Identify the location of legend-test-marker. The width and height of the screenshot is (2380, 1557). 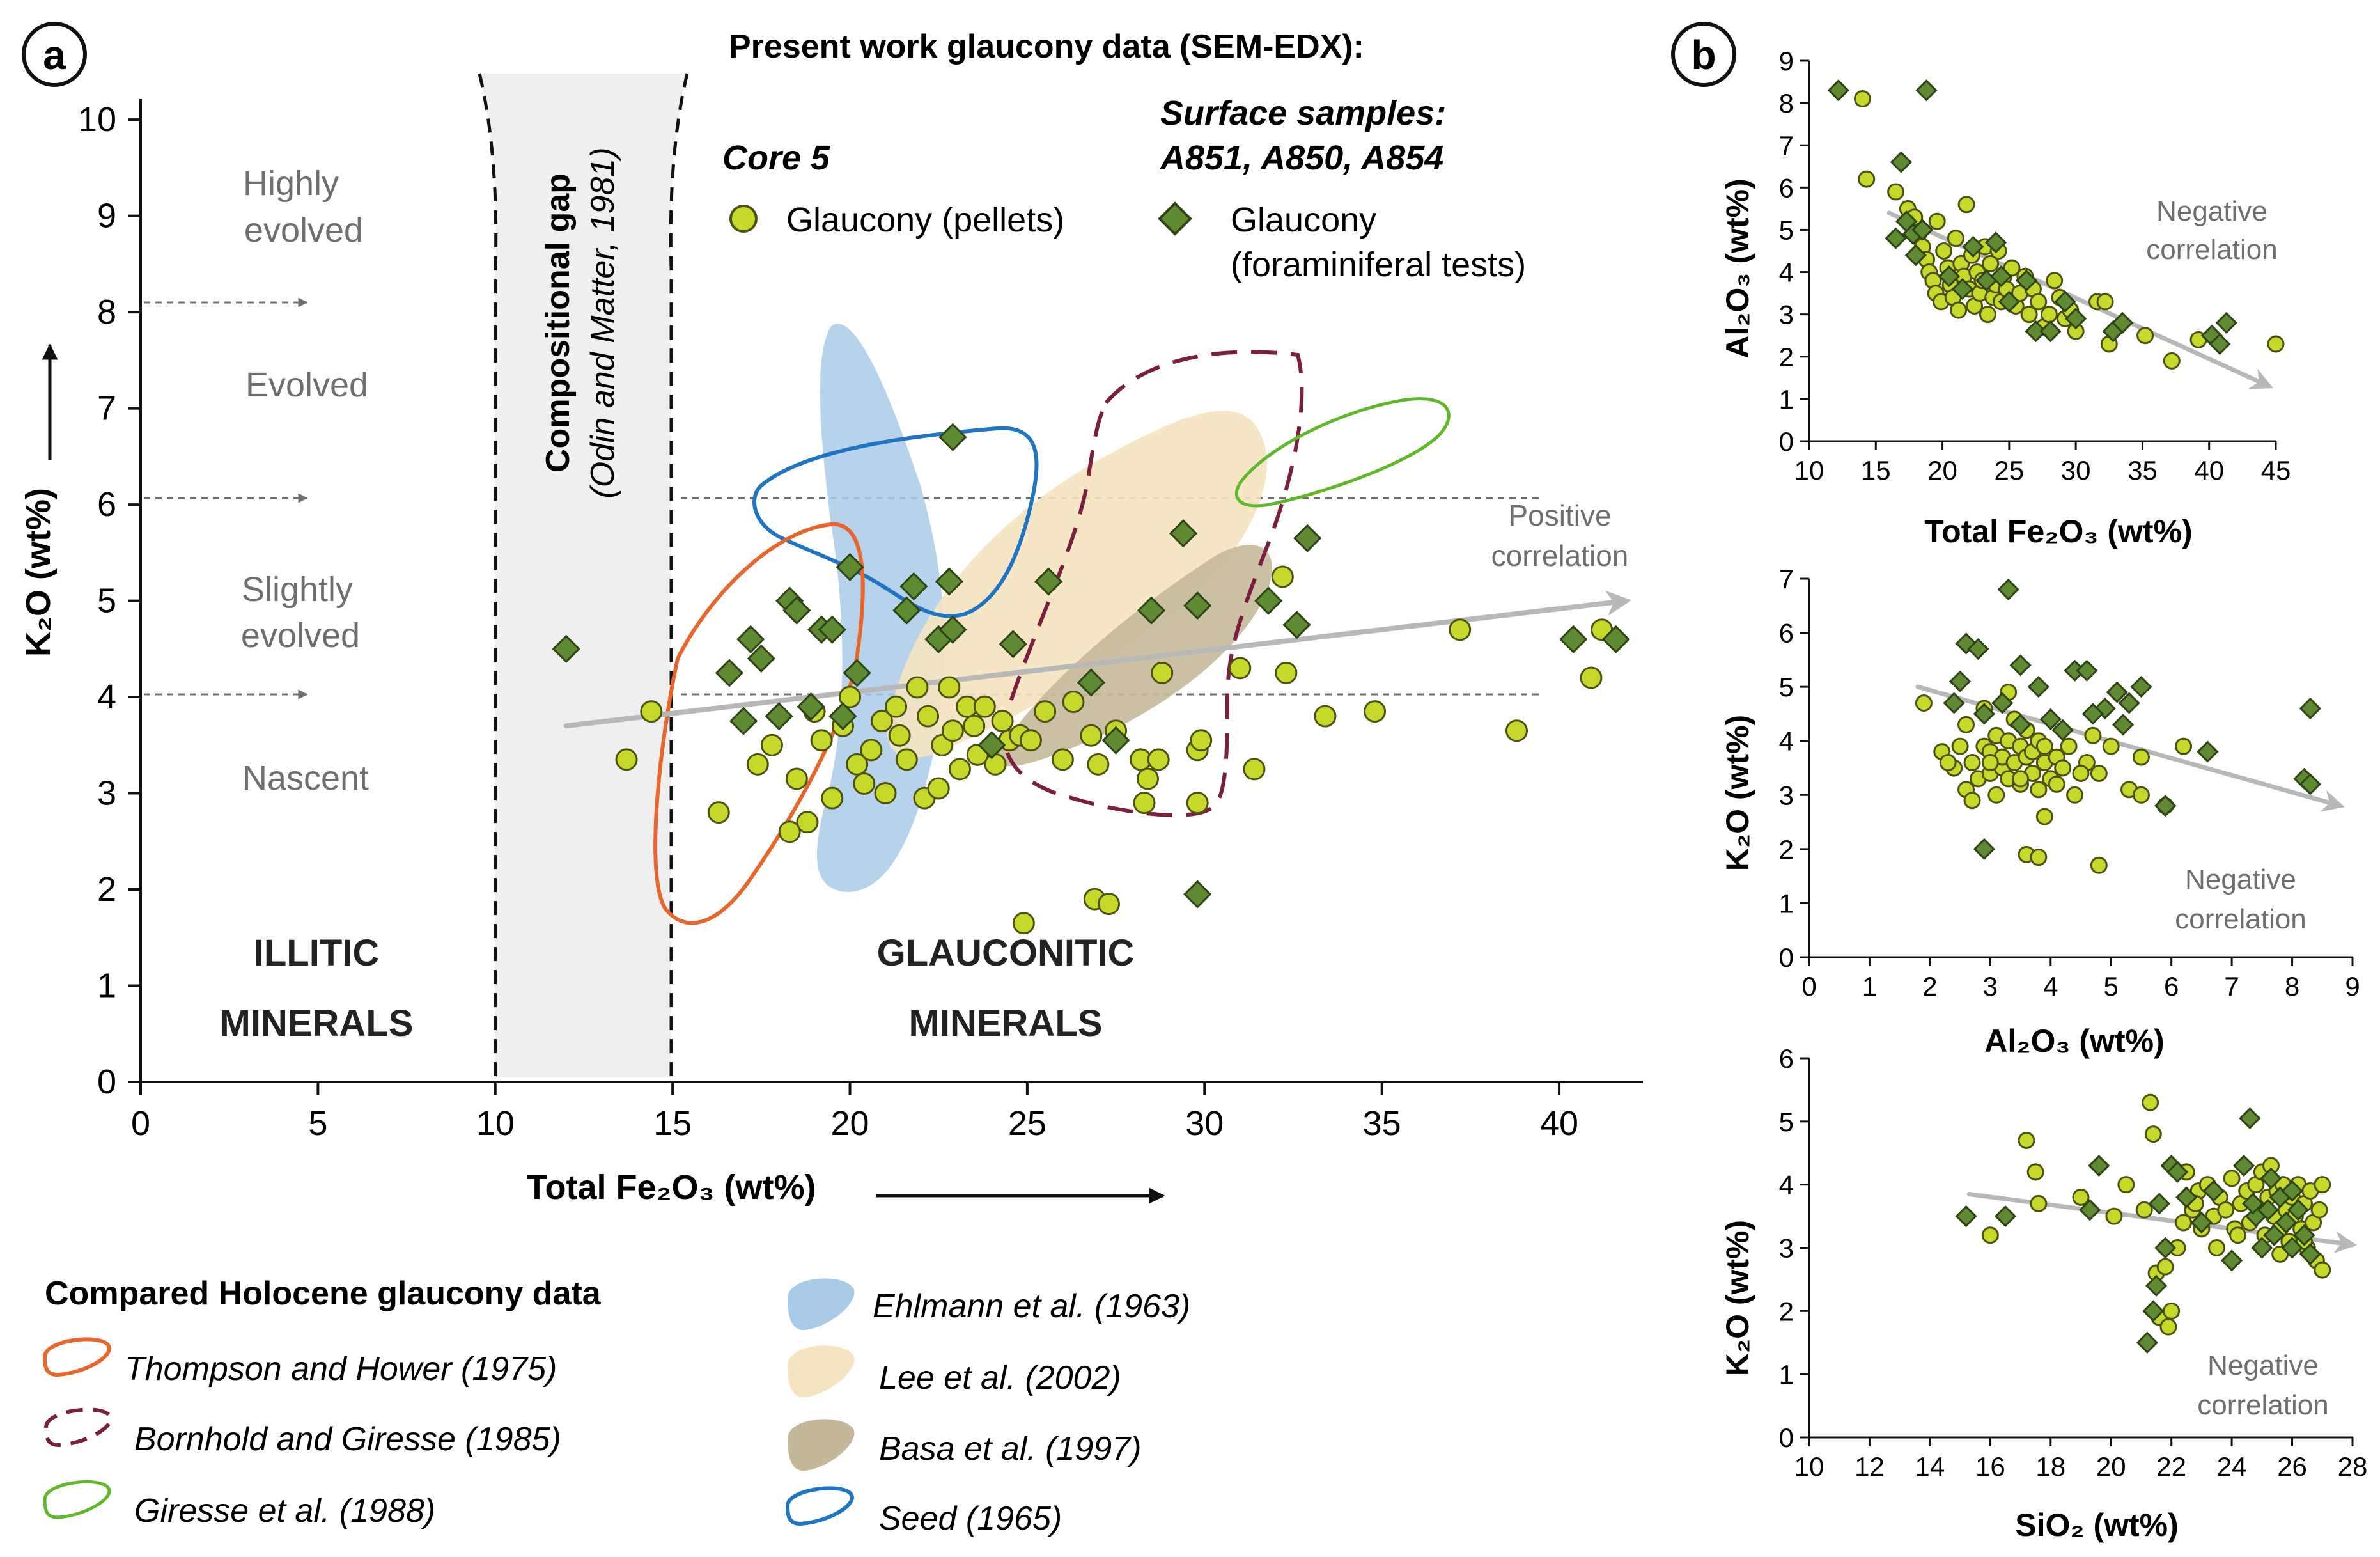
(1175, 219).